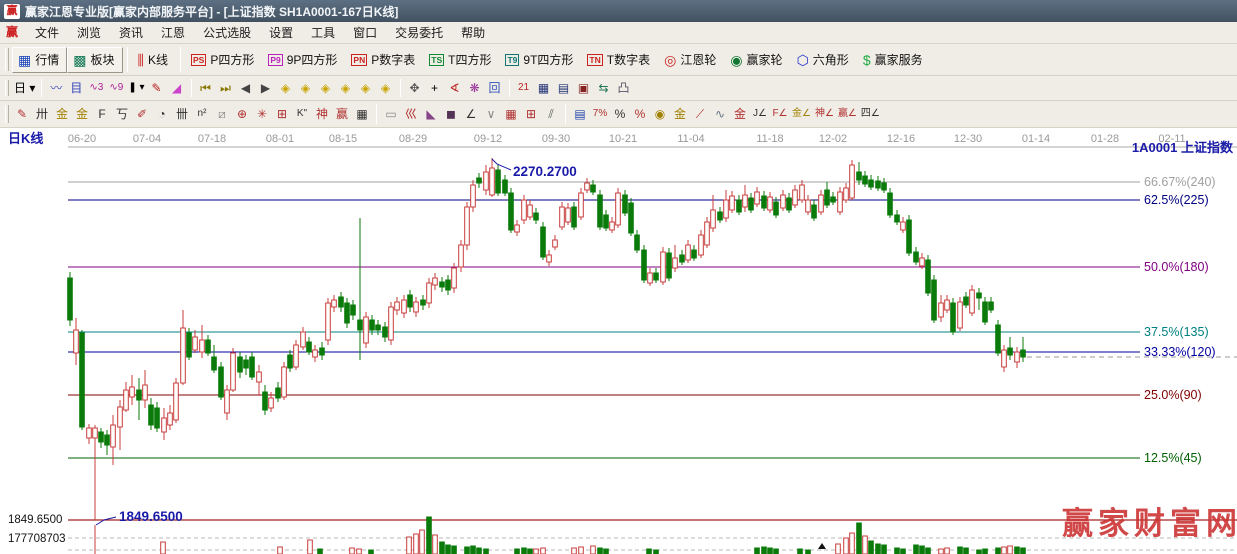  I want to click on t-square-button: TS T四方形, so click(461, 60).